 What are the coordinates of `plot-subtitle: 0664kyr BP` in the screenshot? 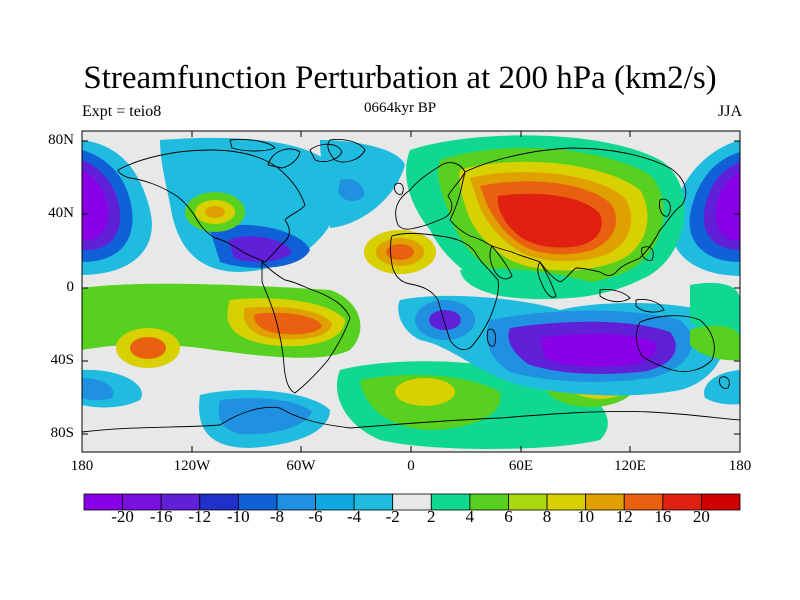 It's located at (400, 108).